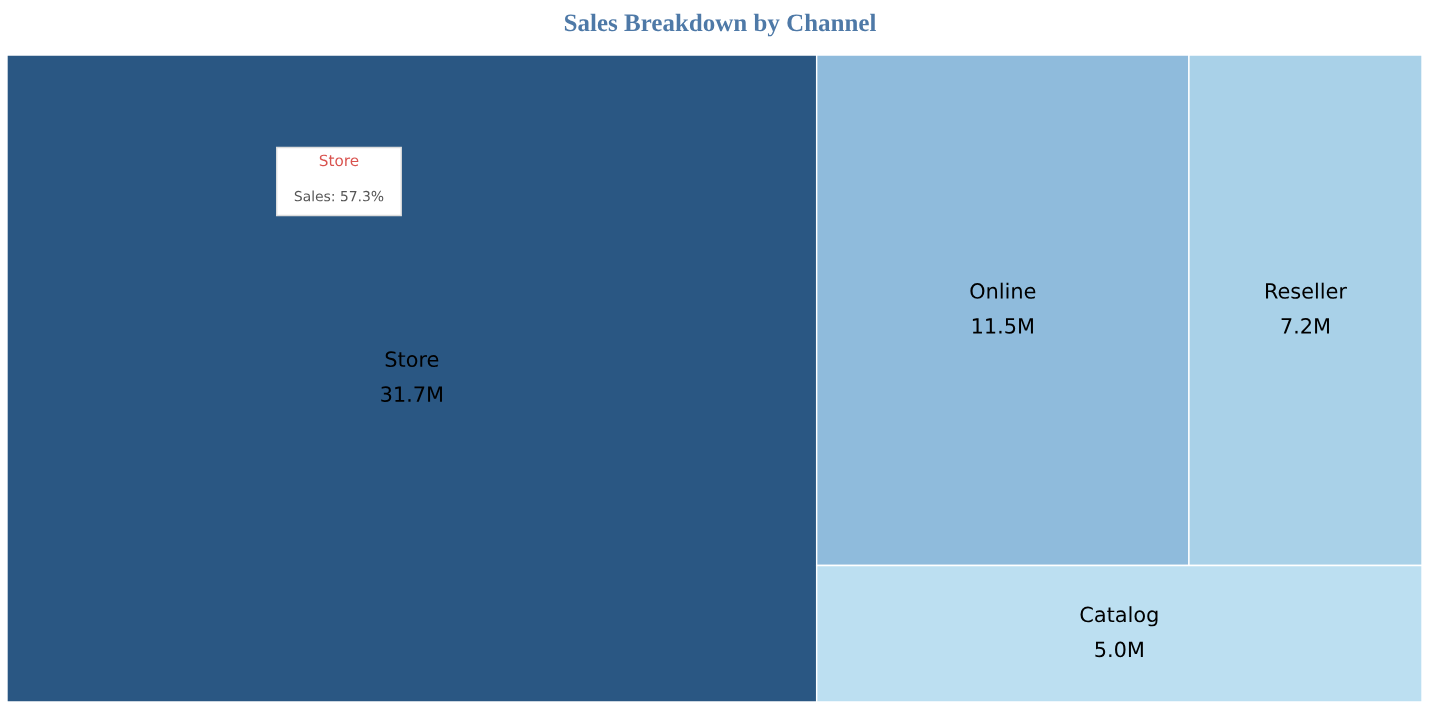 The width and height of the screenshot is (1440, 720). I want to click on data-label: 7.2M, so click(1305, 326).